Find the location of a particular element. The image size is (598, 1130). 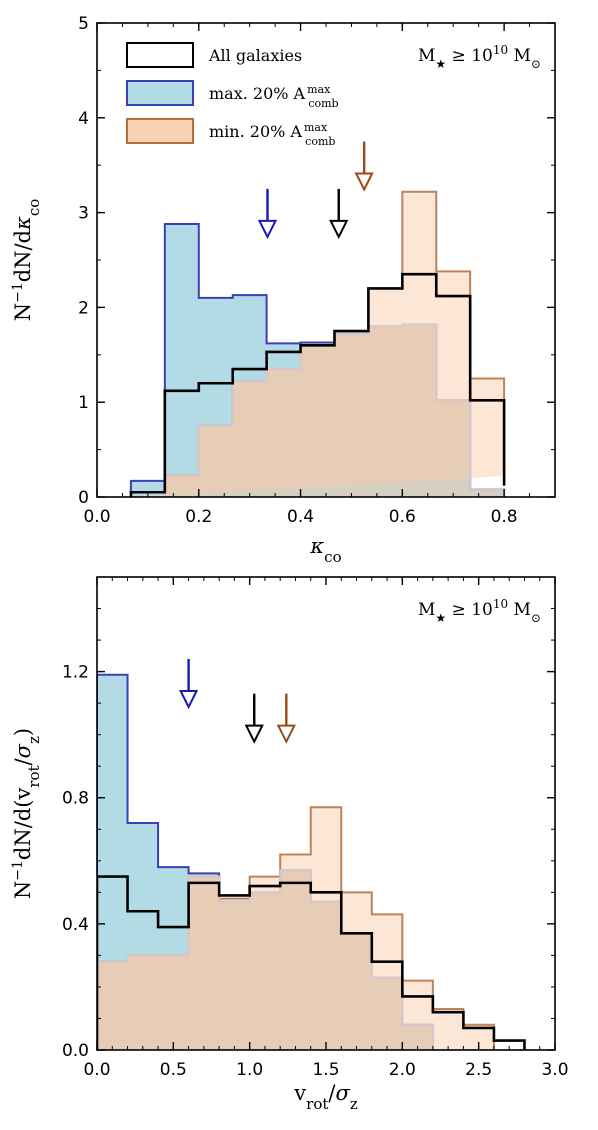

x-tick-label: 0.6 is located at coordinates (402, 517).